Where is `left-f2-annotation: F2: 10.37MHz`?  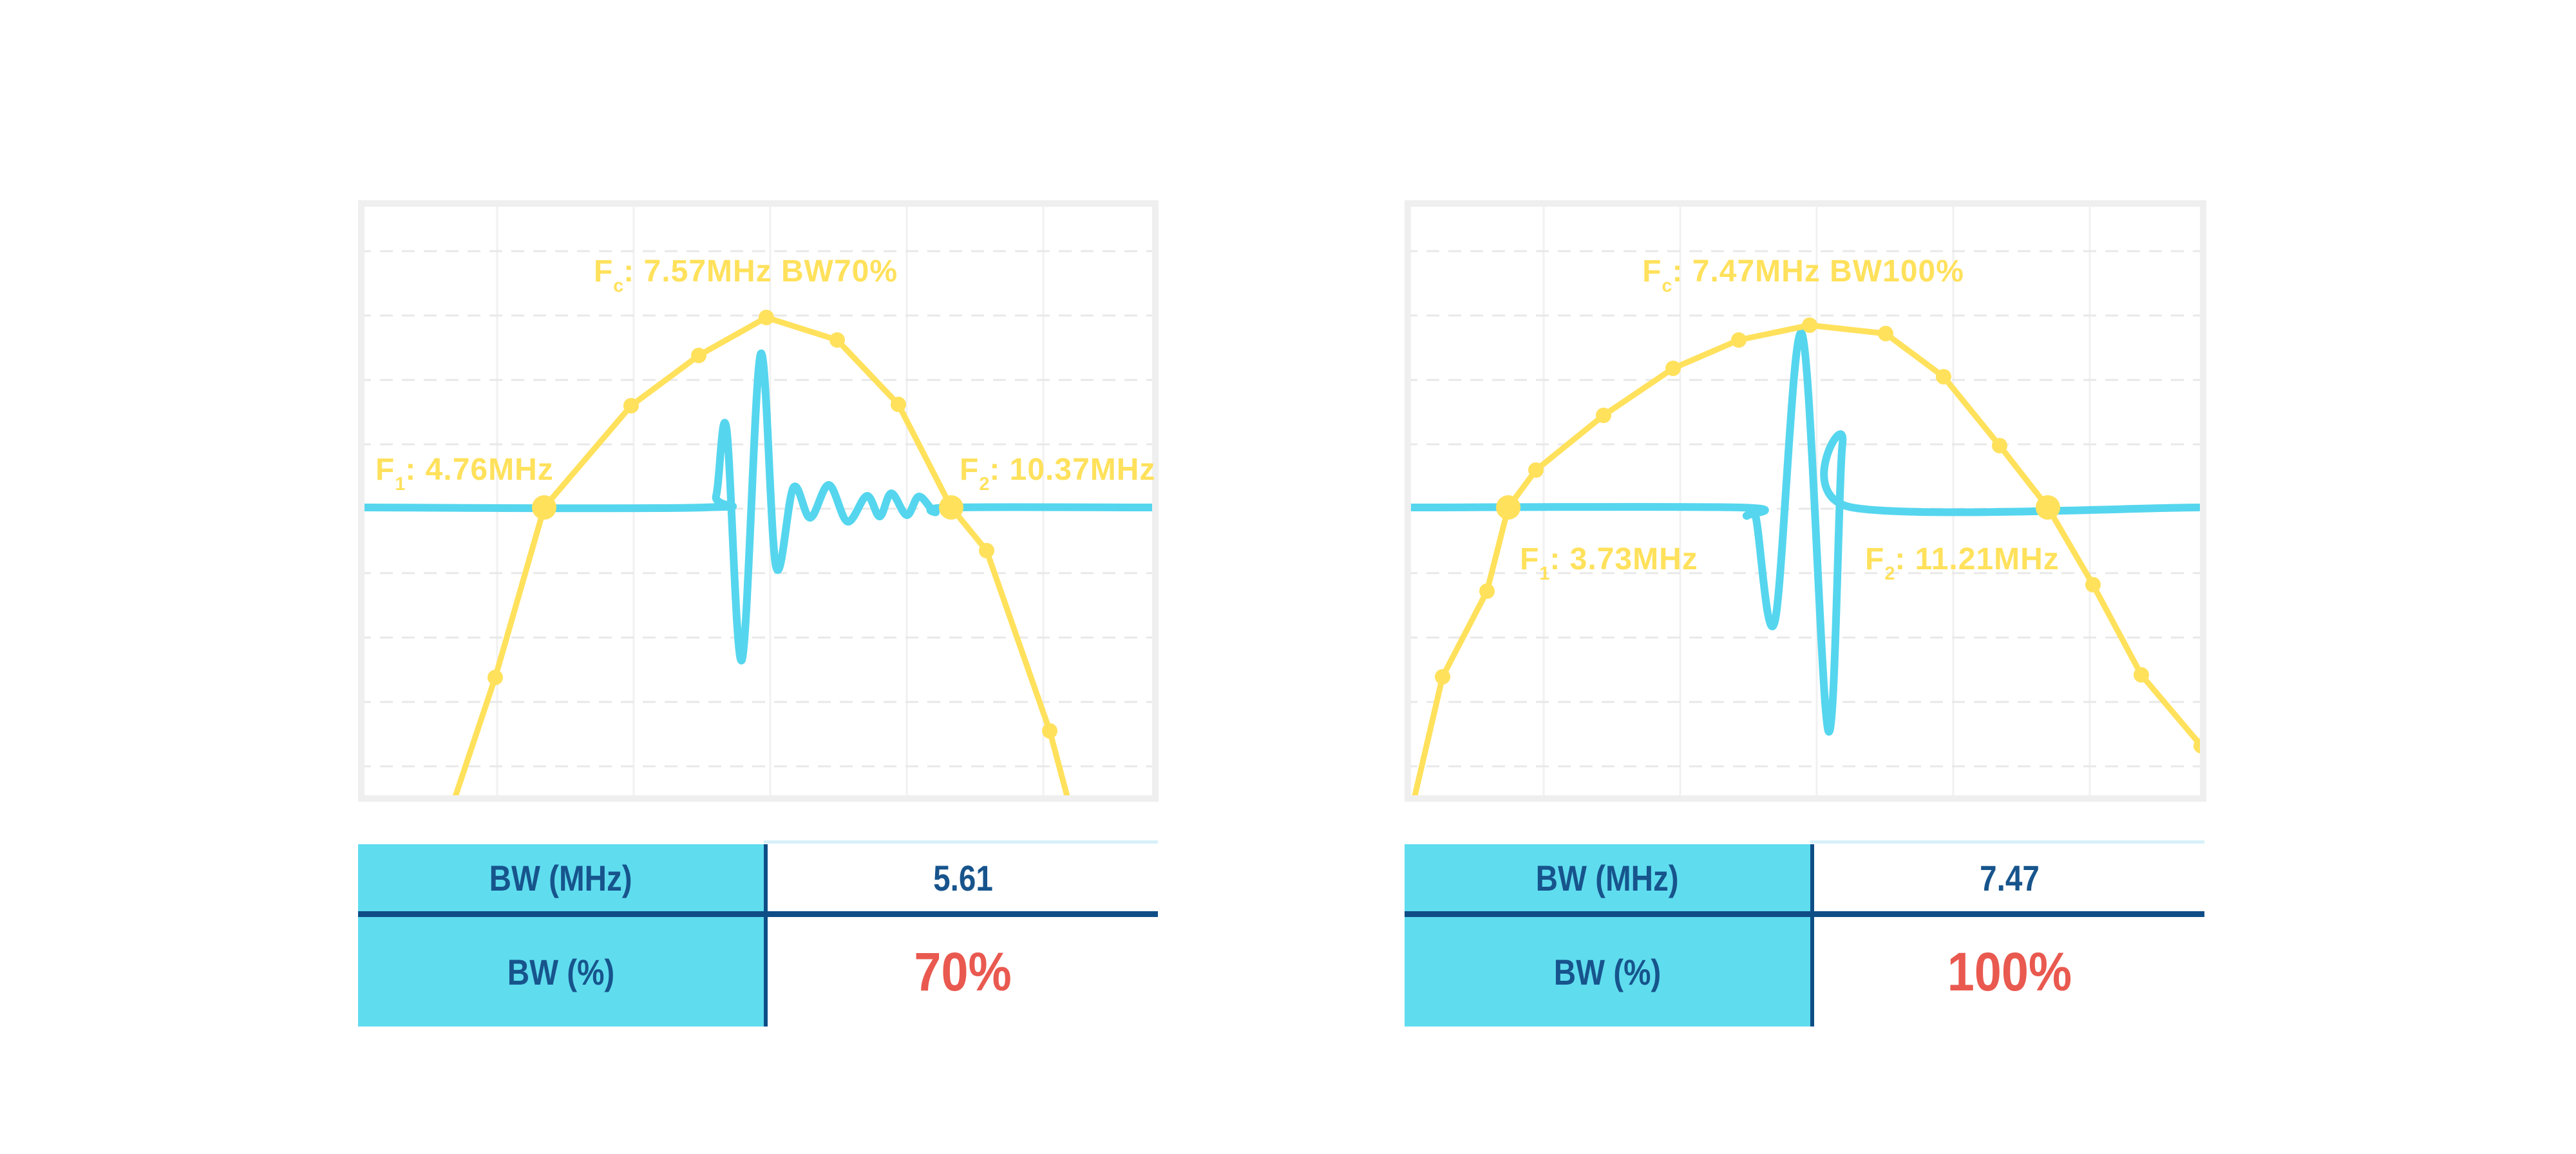
left-f2-annotation: F2: 10.37MHz is located at coordinates (1058, 474).